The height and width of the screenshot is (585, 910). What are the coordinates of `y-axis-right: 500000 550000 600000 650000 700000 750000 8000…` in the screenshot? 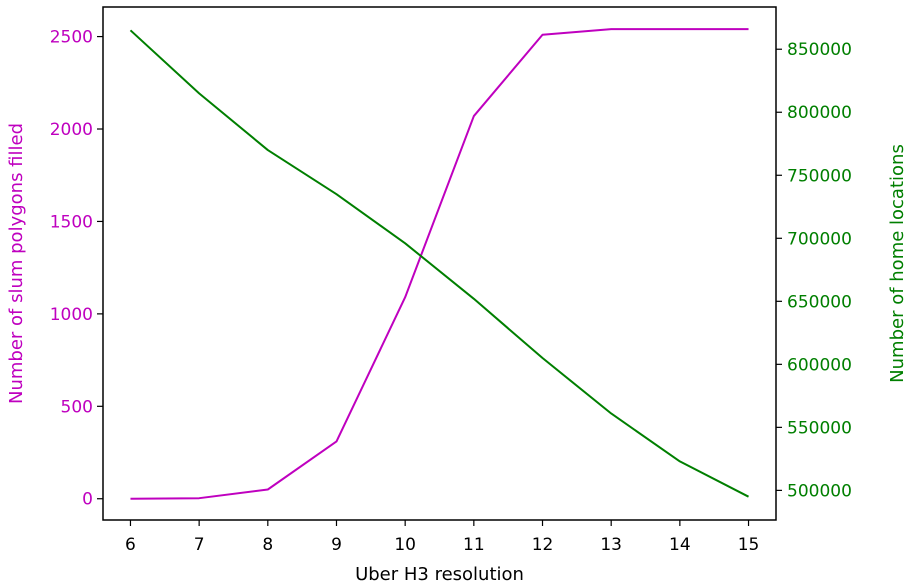 It's located at (814, 270).